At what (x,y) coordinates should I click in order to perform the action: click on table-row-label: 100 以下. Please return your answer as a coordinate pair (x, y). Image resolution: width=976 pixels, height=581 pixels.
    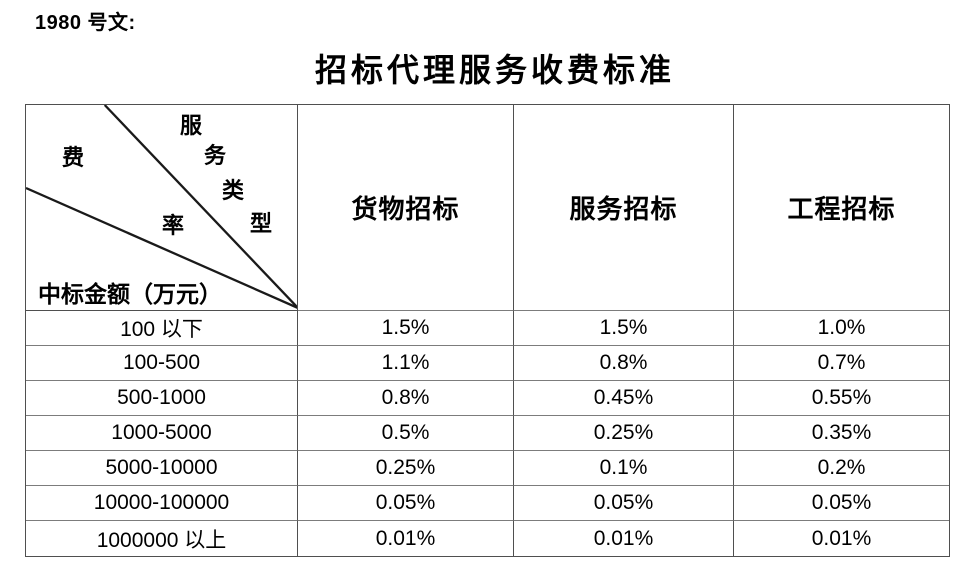
    Looking at the image, I should click on (162, 328).